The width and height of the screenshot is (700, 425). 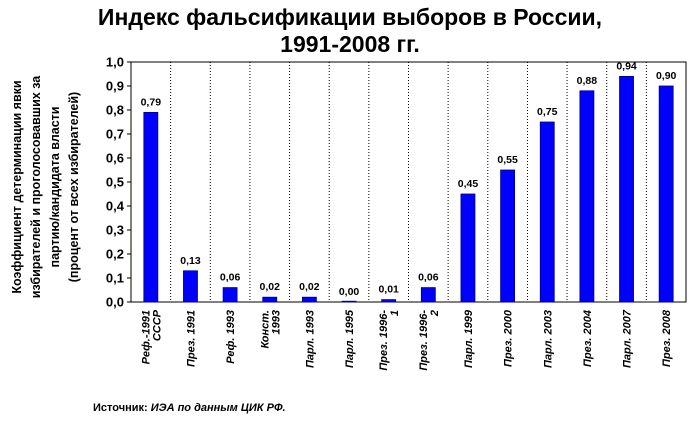 I want to click on x-tick-label-line: Реф. 1993, so click(x=231, y=337).